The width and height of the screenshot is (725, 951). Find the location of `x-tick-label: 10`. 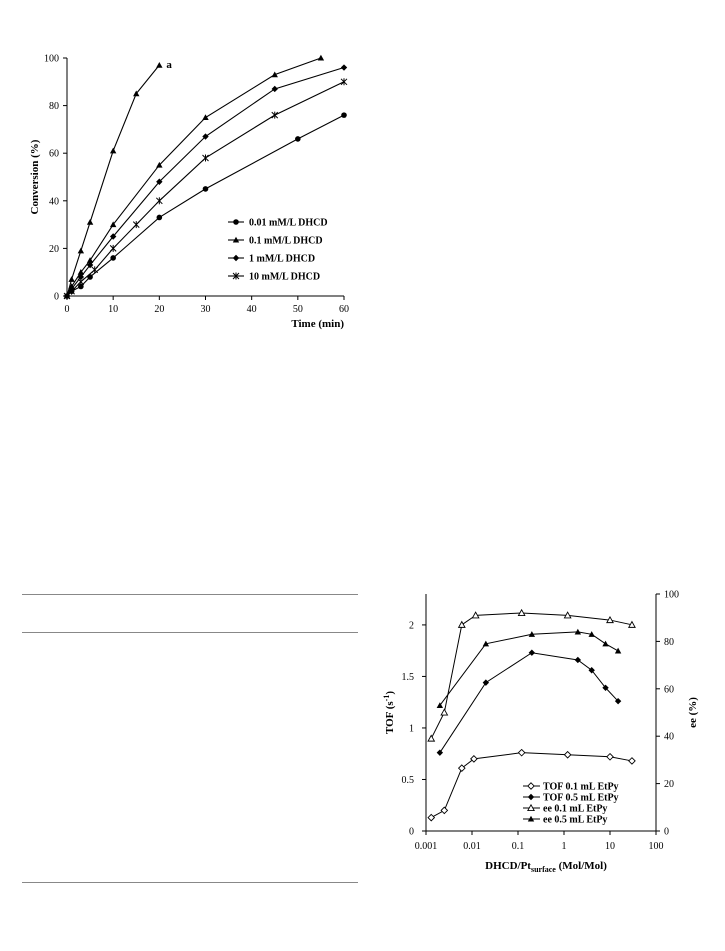

x-tick-label: 10 is located at coordinates (610, 846).